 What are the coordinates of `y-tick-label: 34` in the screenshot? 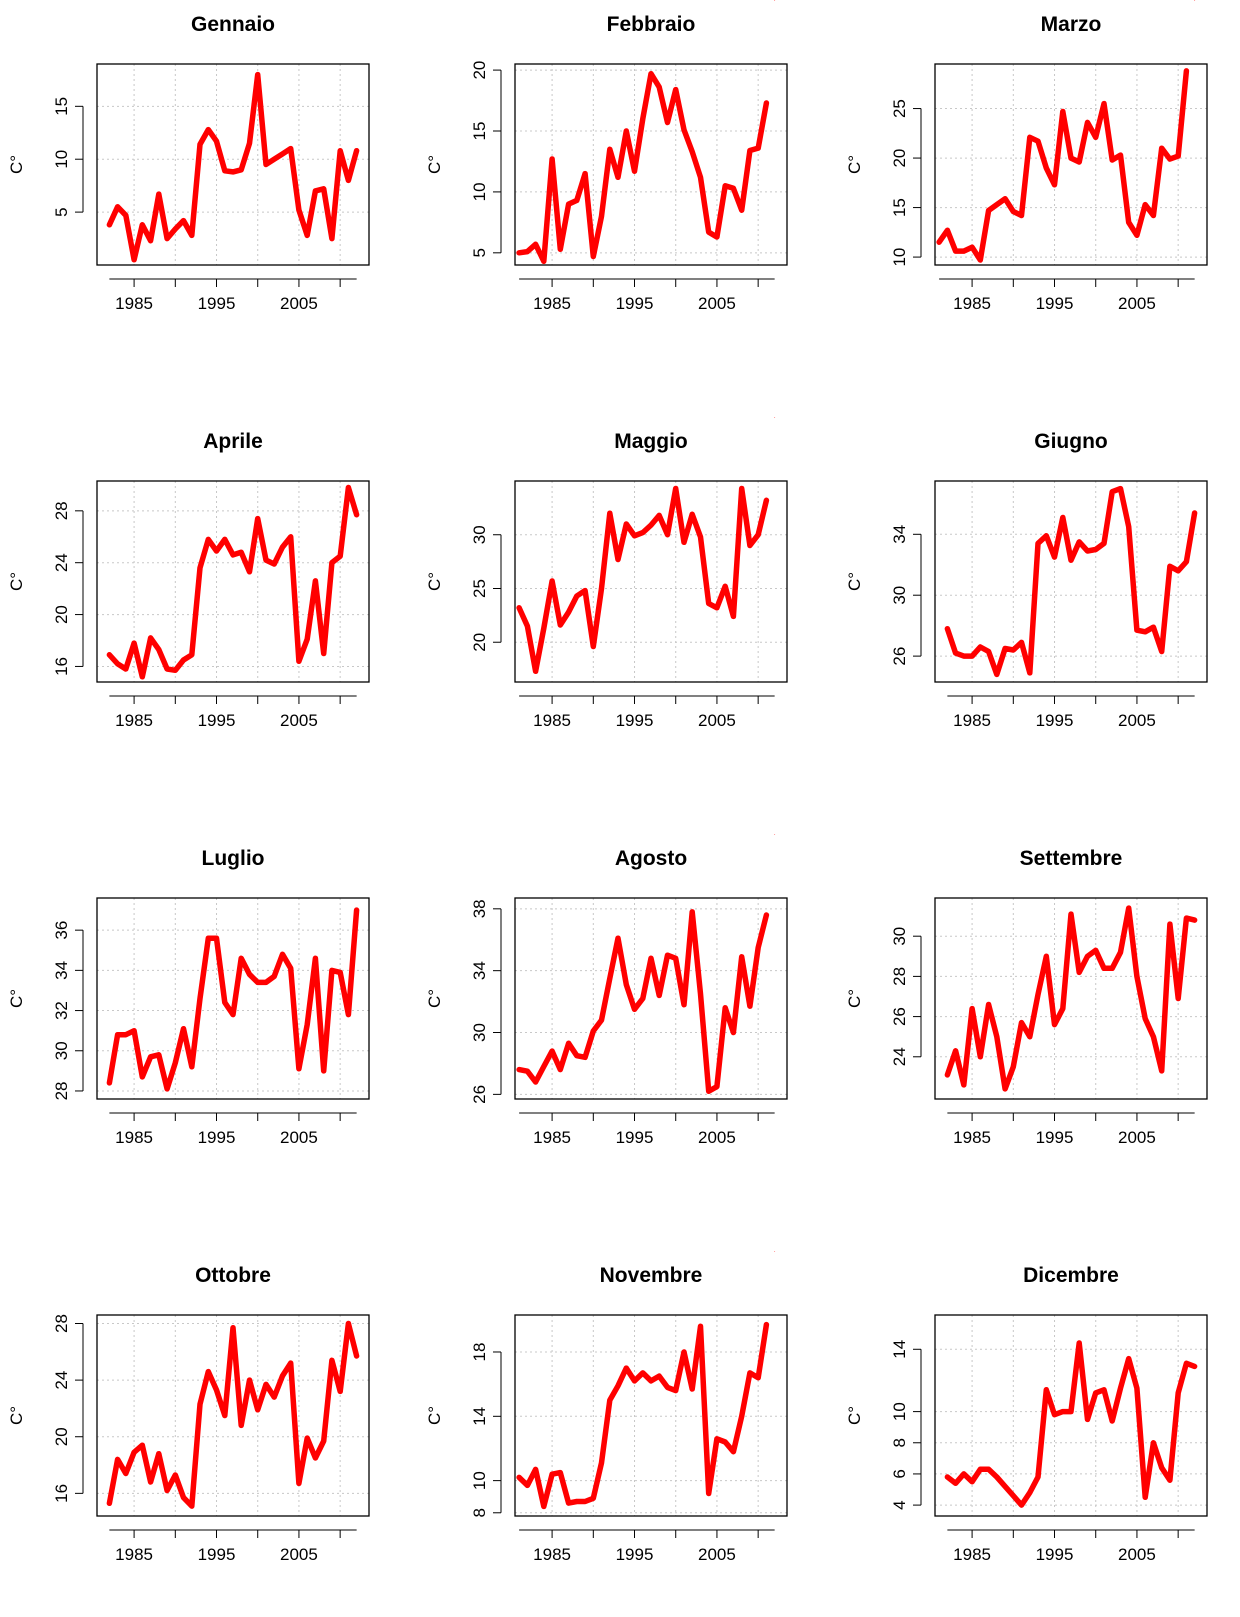 It's located at (61, 970).